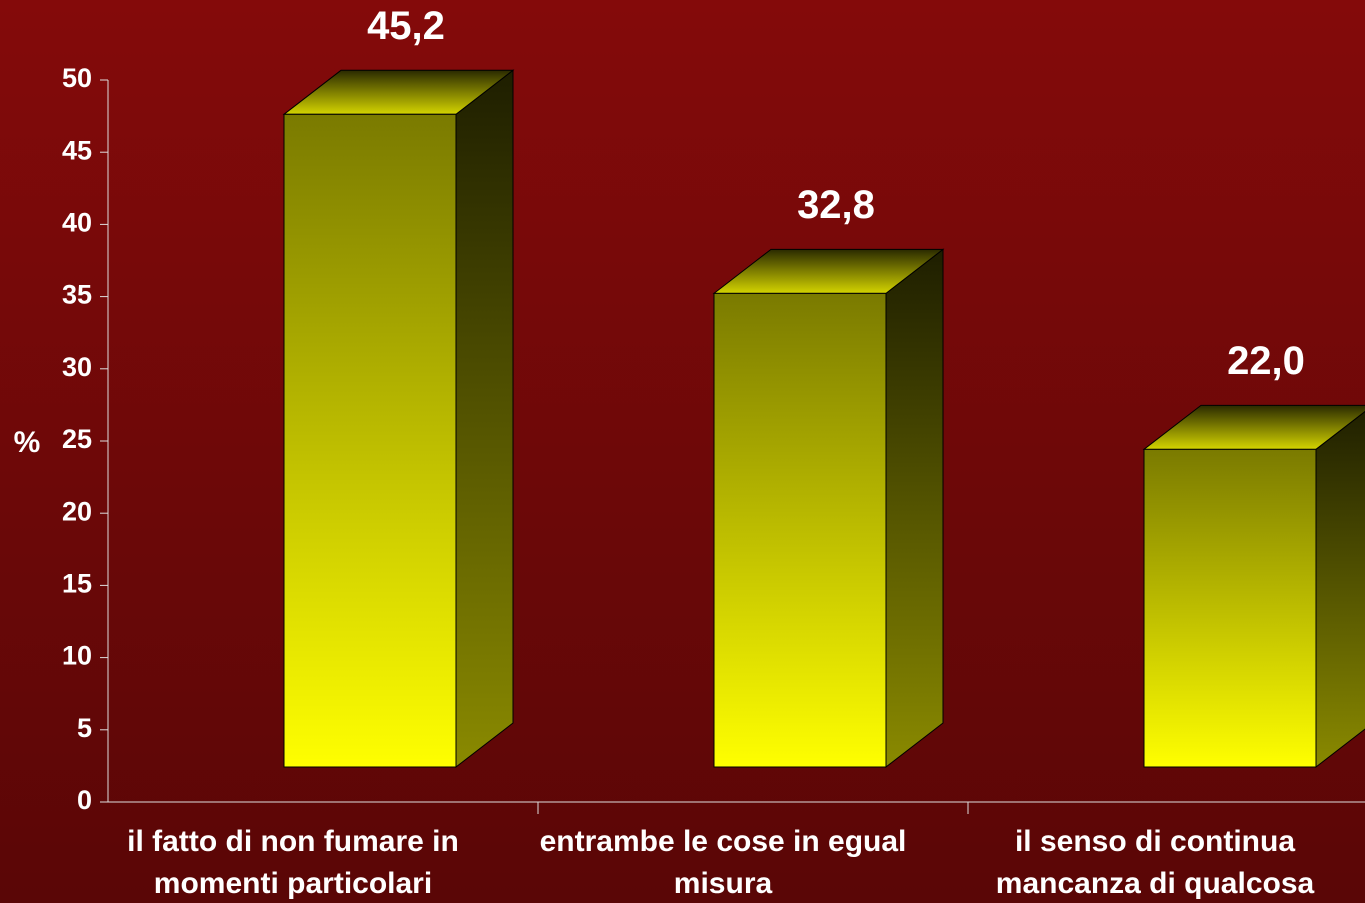  What do you see at coordinates (836, 205) in the screenshot?
I see `value-label: 32,8` at bounding box center [836, 205].